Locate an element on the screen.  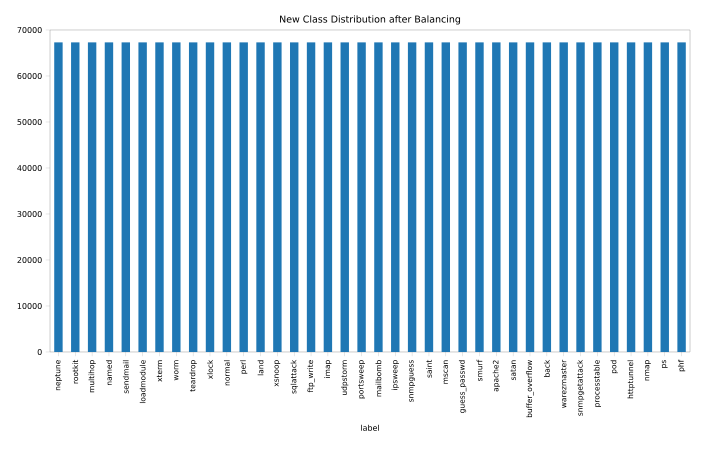
chart-title: New Class Distribution after Balancing is located at coordinates (370, 19).